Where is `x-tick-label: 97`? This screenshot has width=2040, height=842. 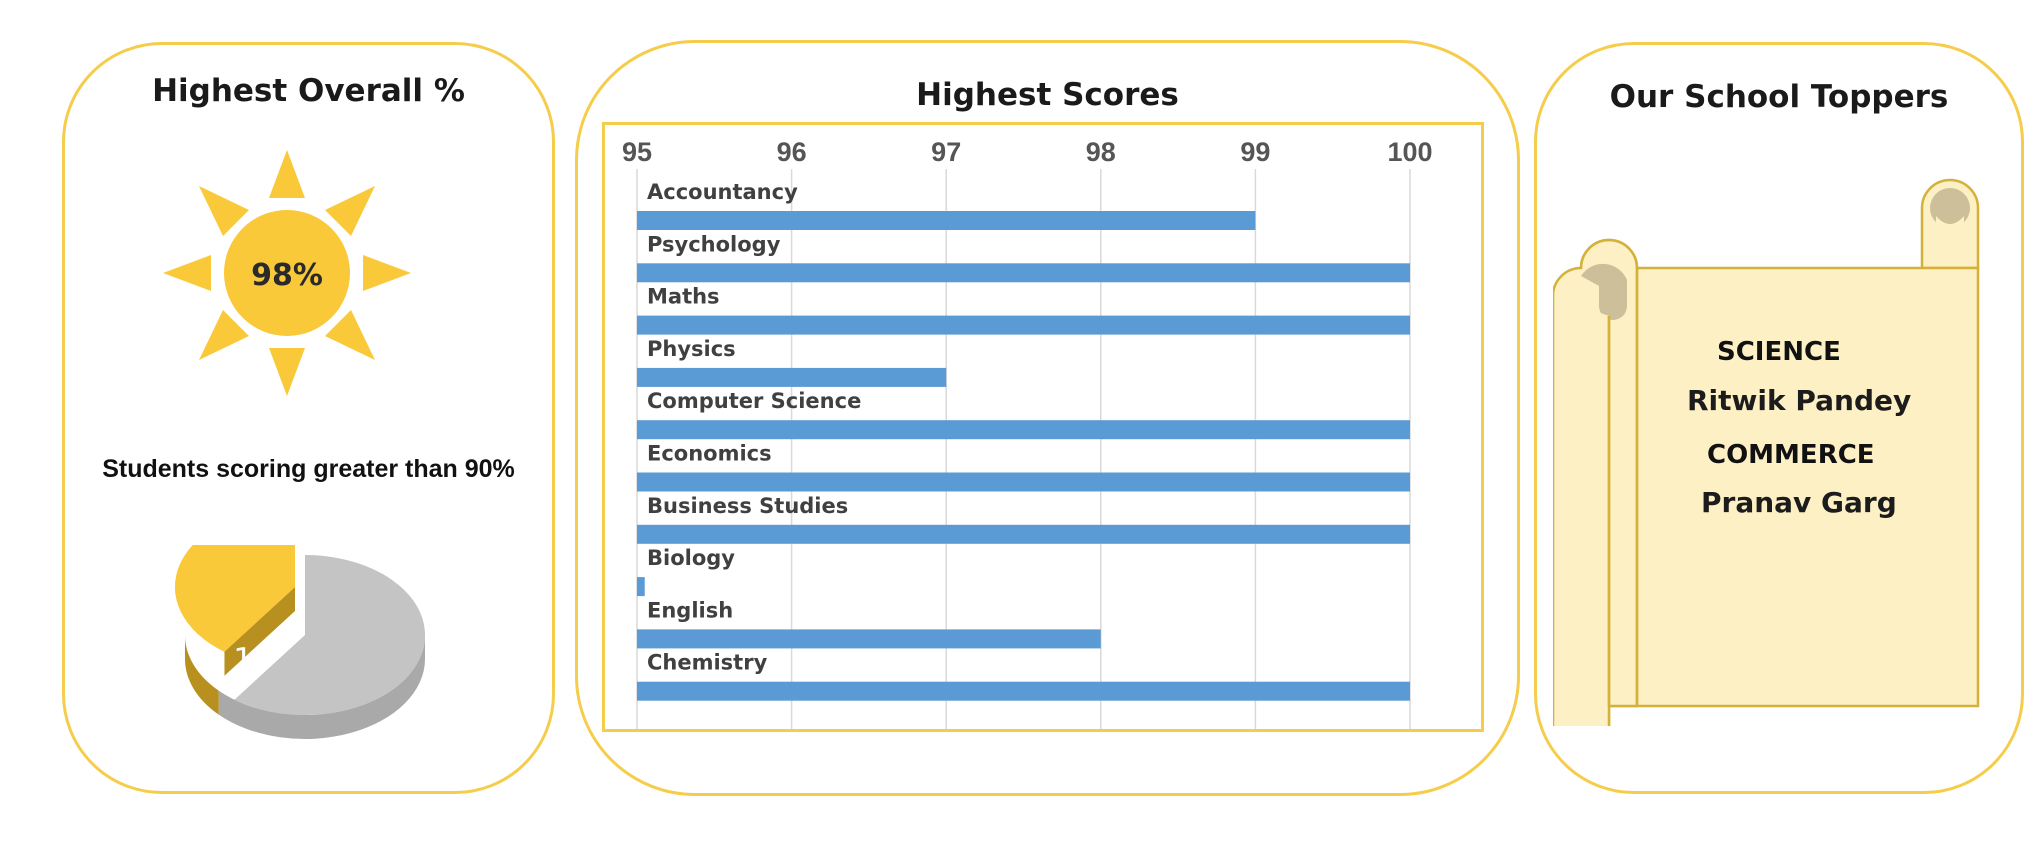
x-tick-label: 97 is located at coordinates (946, 152).